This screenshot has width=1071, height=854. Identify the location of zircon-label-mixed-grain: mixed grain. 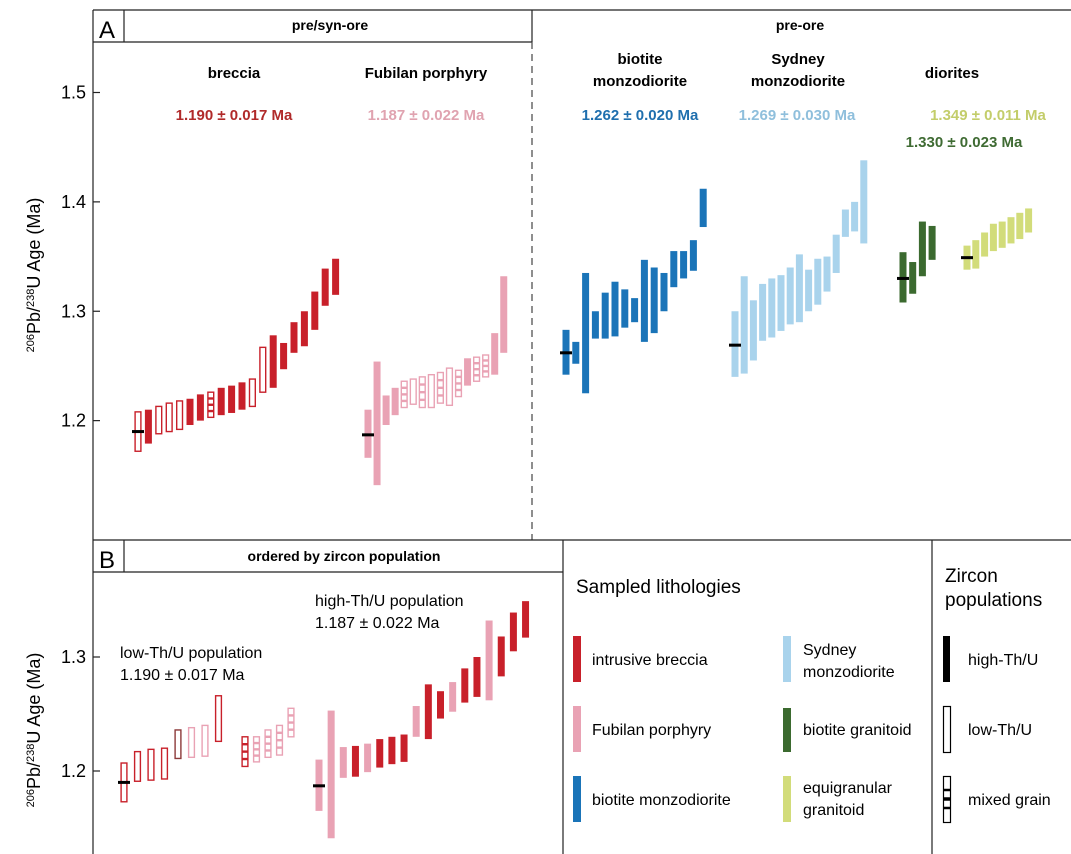
(1009, 800).